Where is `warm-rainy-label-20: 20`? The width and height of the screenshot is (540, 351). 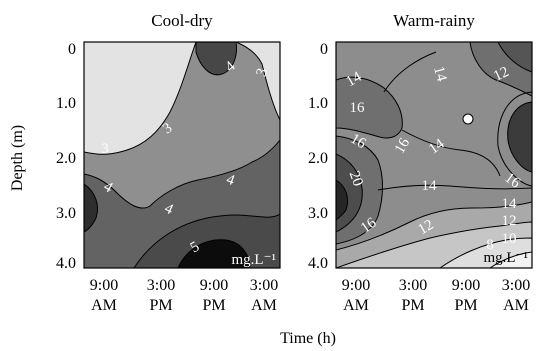
warm-rainy-label-20: 20 is located at coordinates (356, 179).